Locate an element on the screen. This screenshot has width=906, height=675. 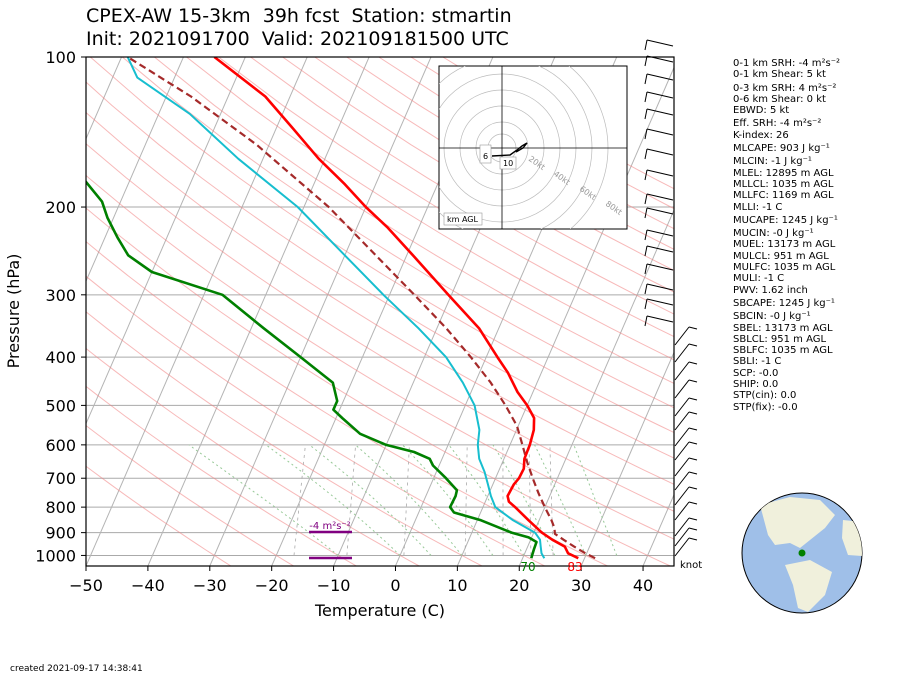
stat-line: MLLFC: 1169 m AGL is located at coordinates (783, 196).